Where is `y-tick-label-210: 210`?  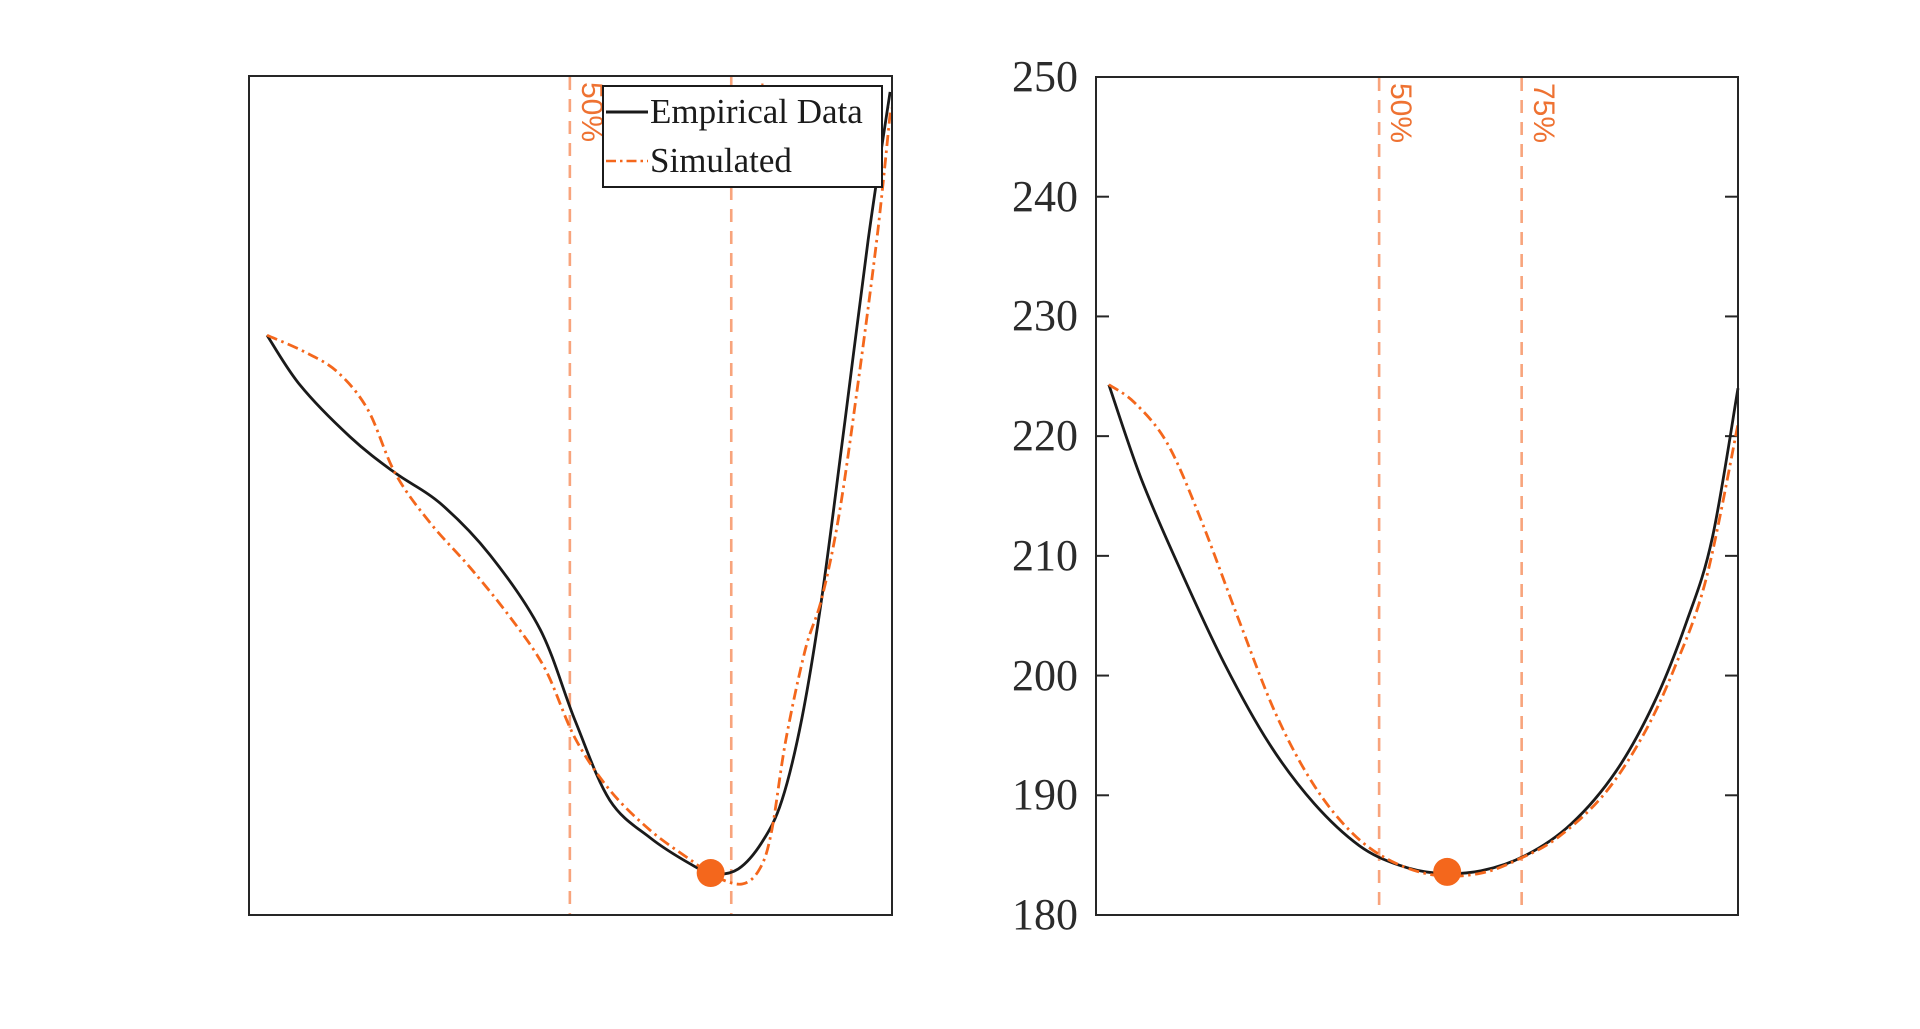 y-tick-label-210: 210 is located at coordinates (1045, 555).